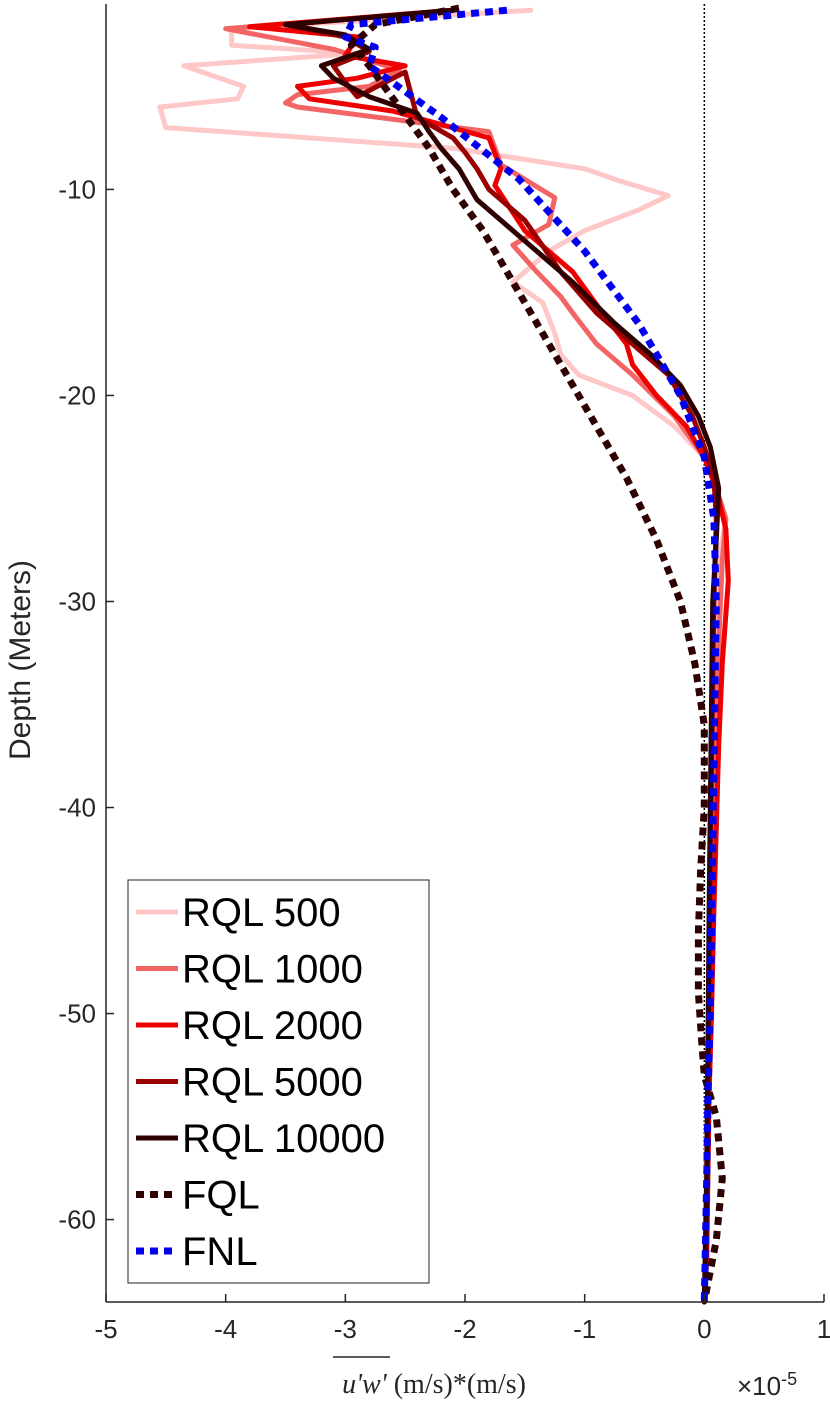  Describe the element at coordinates (789, 1379) in the screenshot. I see `x-axis-multiplier-exponent: -5` at that location.